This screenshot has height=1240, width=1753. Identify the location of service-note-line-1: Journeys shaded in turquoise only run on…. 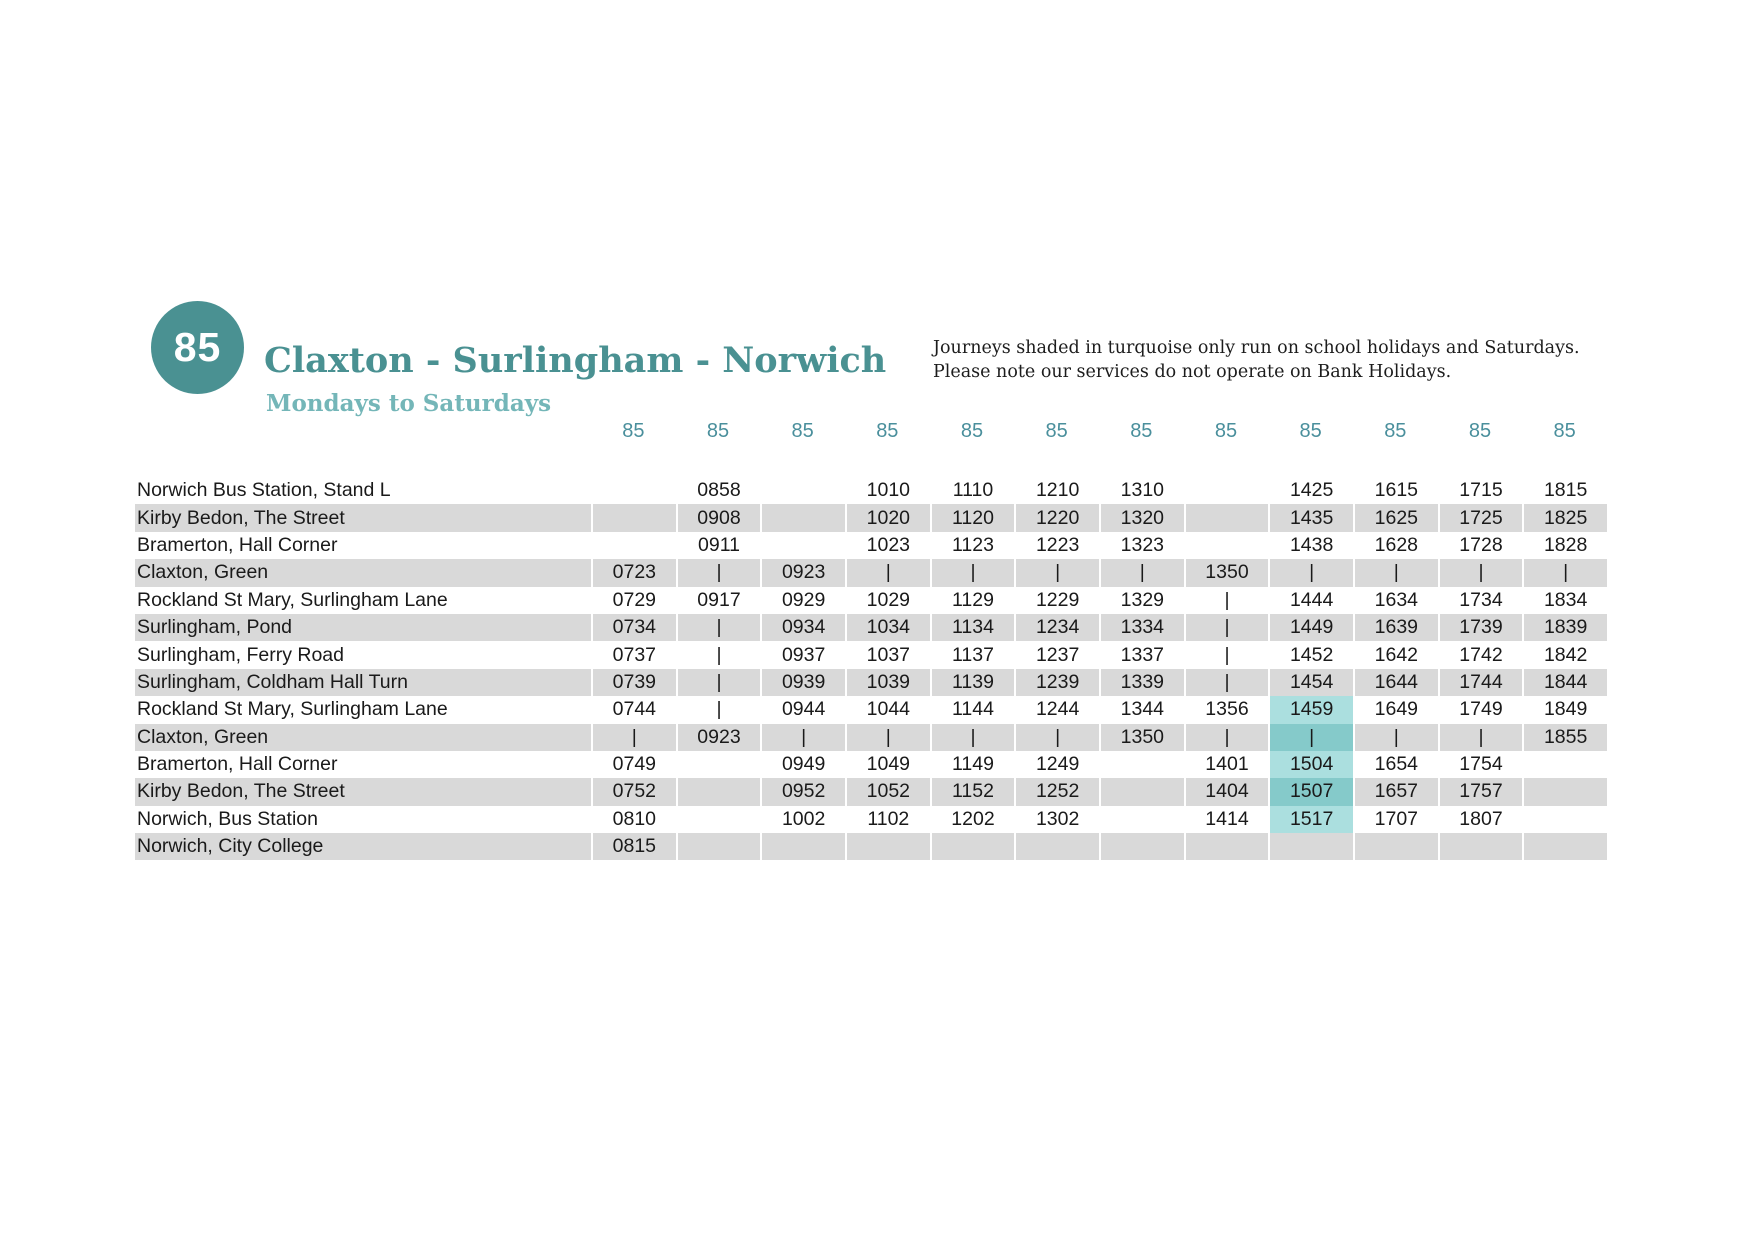
(1256, 348).